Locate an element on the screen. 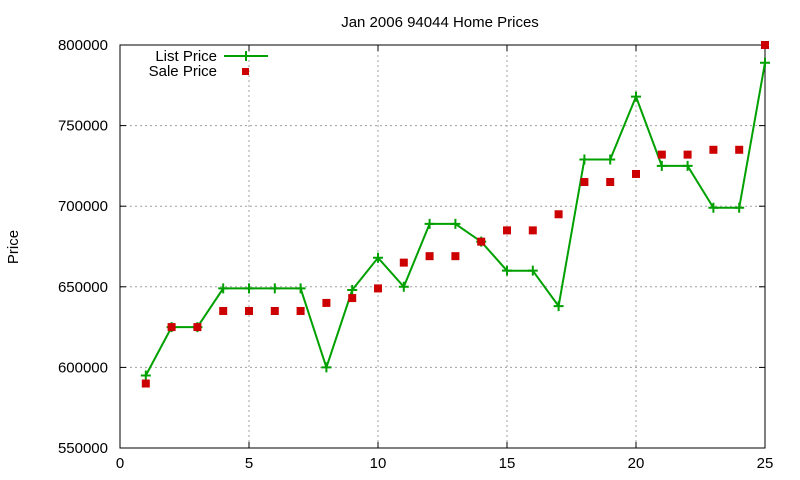  chart-title: Jan 2006 94044 Home Prices is located at coordinates (440, 22).